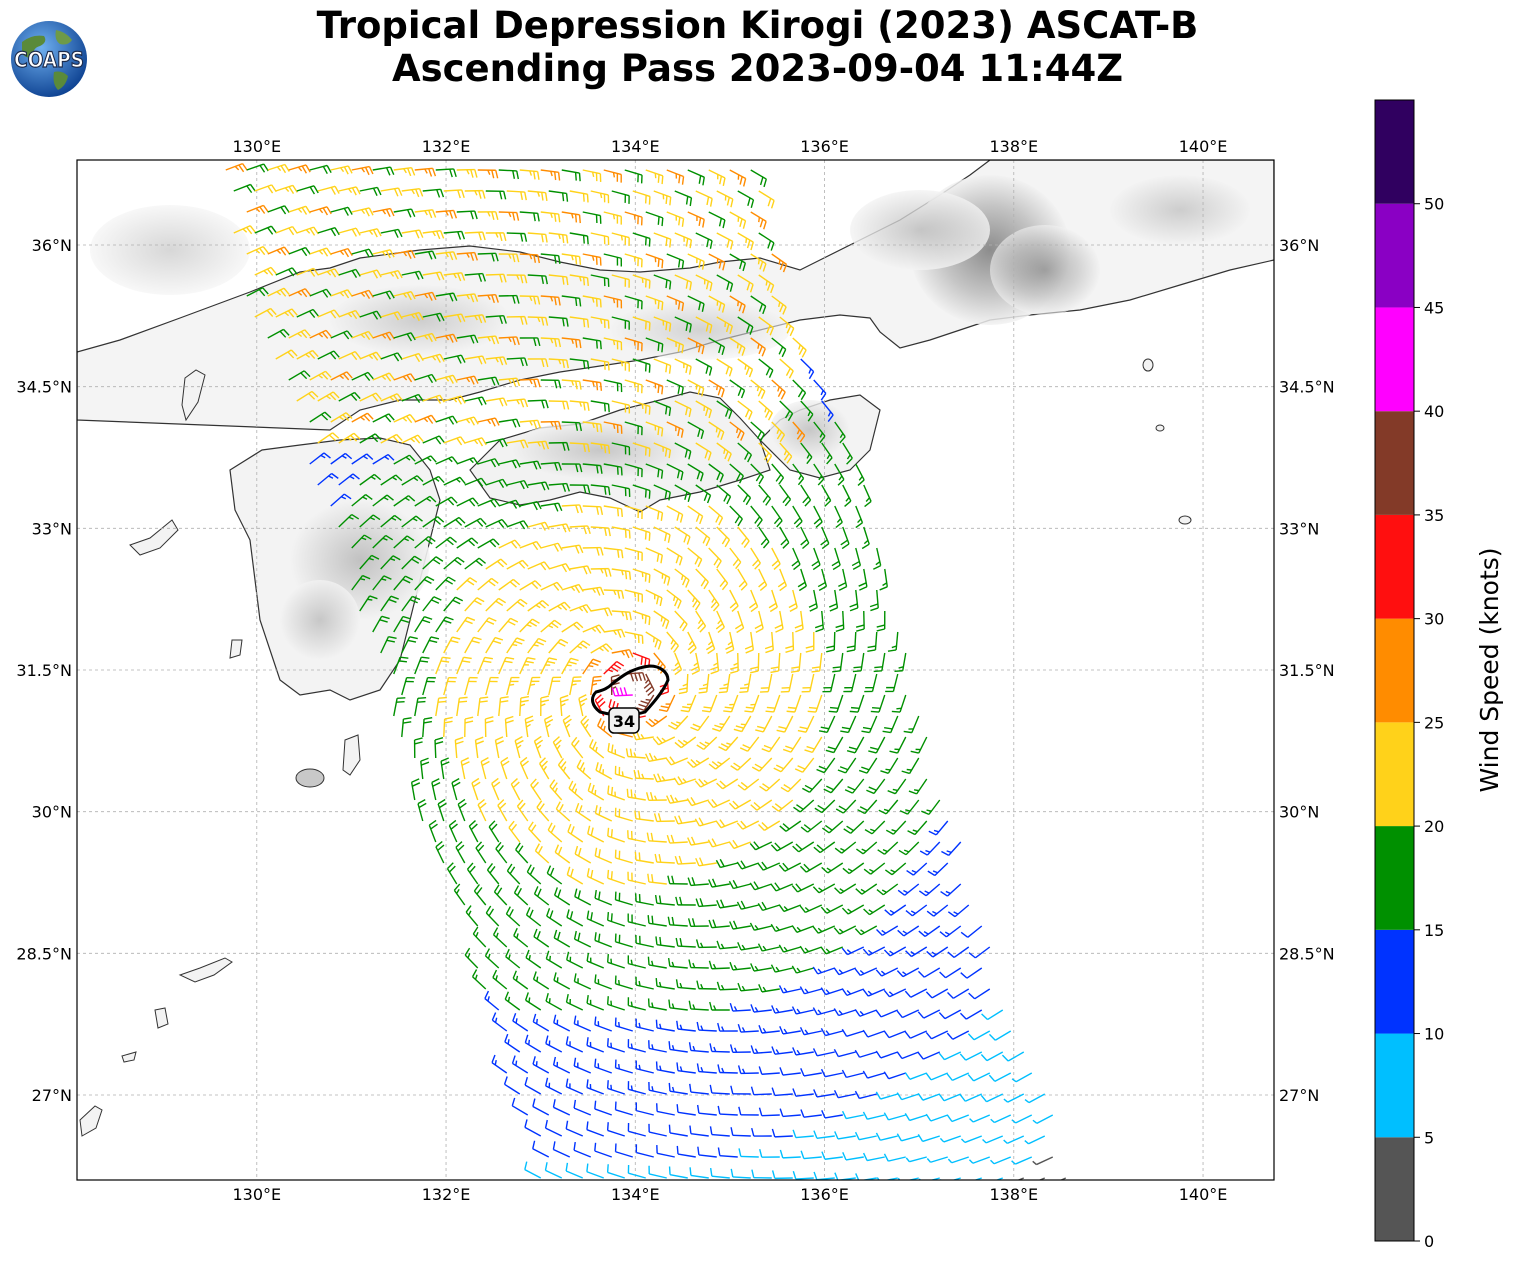 Image resolution: width=1513 pixels, height=1264 pixels. Describe the element at coordinates (1307, 670) in the screenshot. I see `lat-tick-label-right: 31.5°N` at that location.